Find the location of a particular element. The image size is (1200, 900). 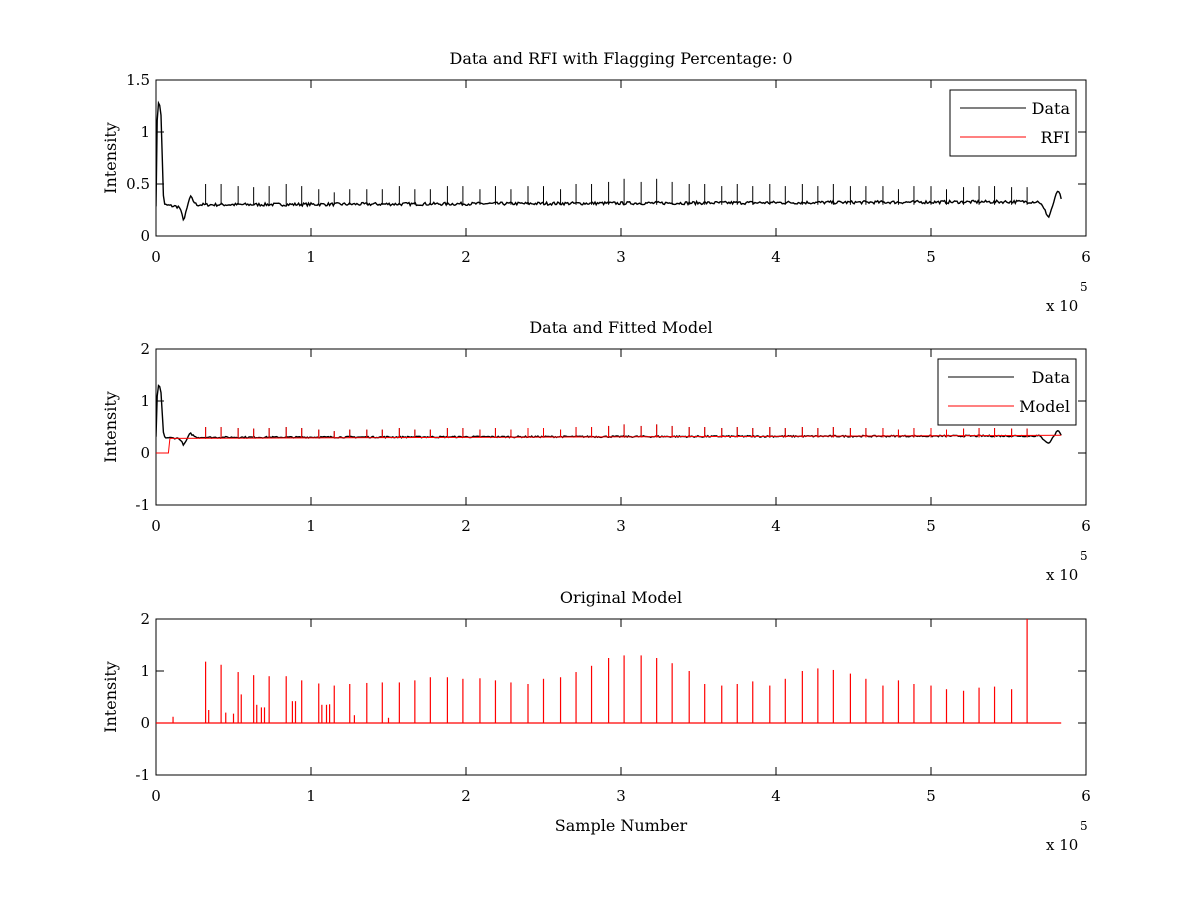

legend-label: RFI is located at coordinates (1055, 137).